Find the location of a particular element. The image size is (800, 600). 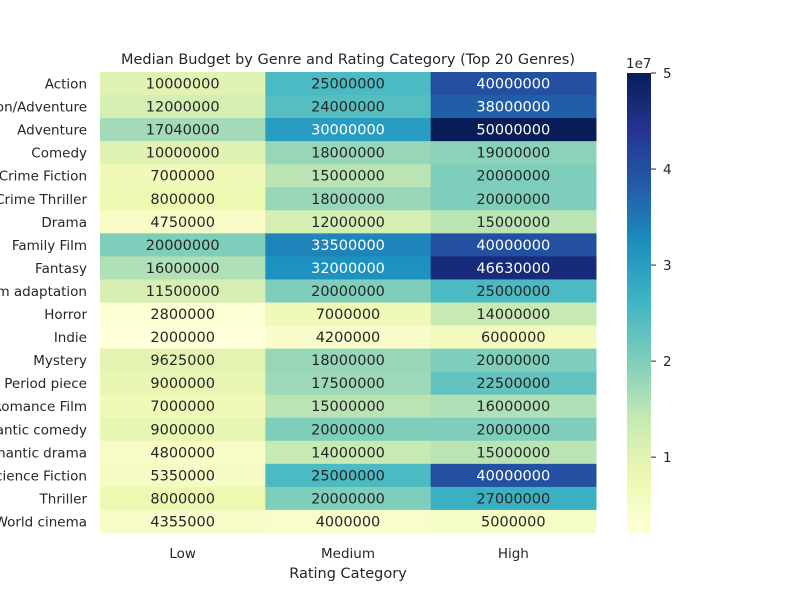

cell-value-label: 17500000 is located at coordinates (348, 384).